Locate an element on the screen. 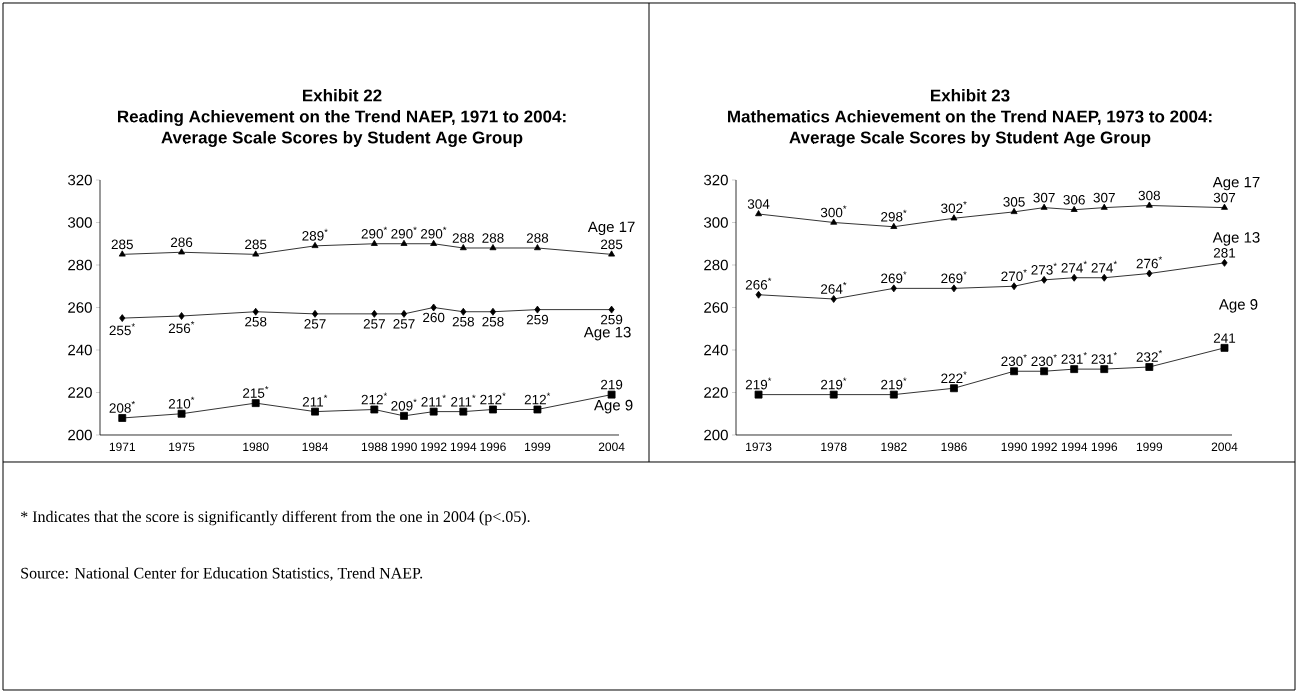  data-label: 231$^{*}$ is located at coordinates (1104, 358).